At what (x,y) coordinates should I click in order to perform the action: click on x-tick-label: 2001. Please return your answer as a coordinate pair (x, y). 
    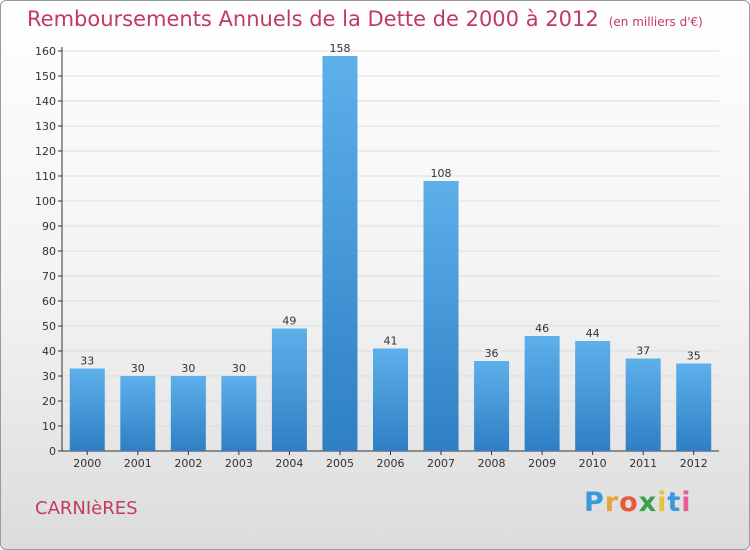
    Looking at the image, I should click on (138, 463).